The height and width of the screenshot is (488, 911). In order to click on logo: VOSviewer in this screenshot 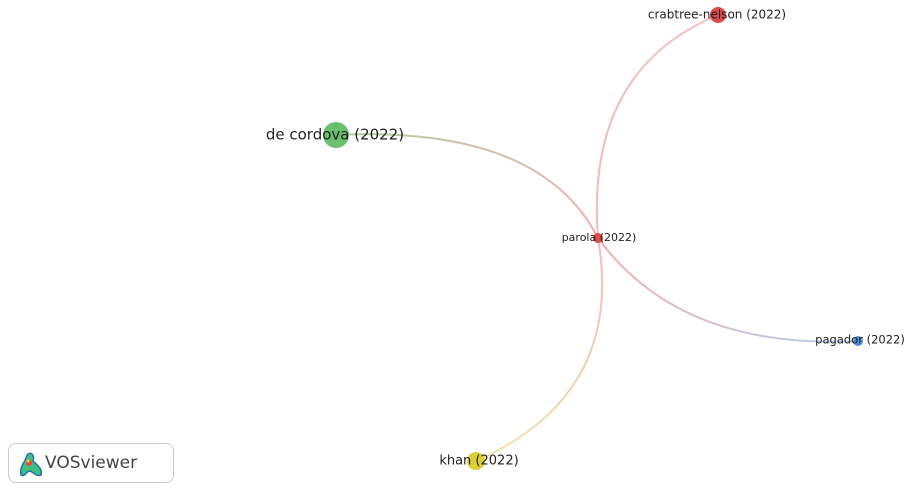, I will do `click(91, 463)`.